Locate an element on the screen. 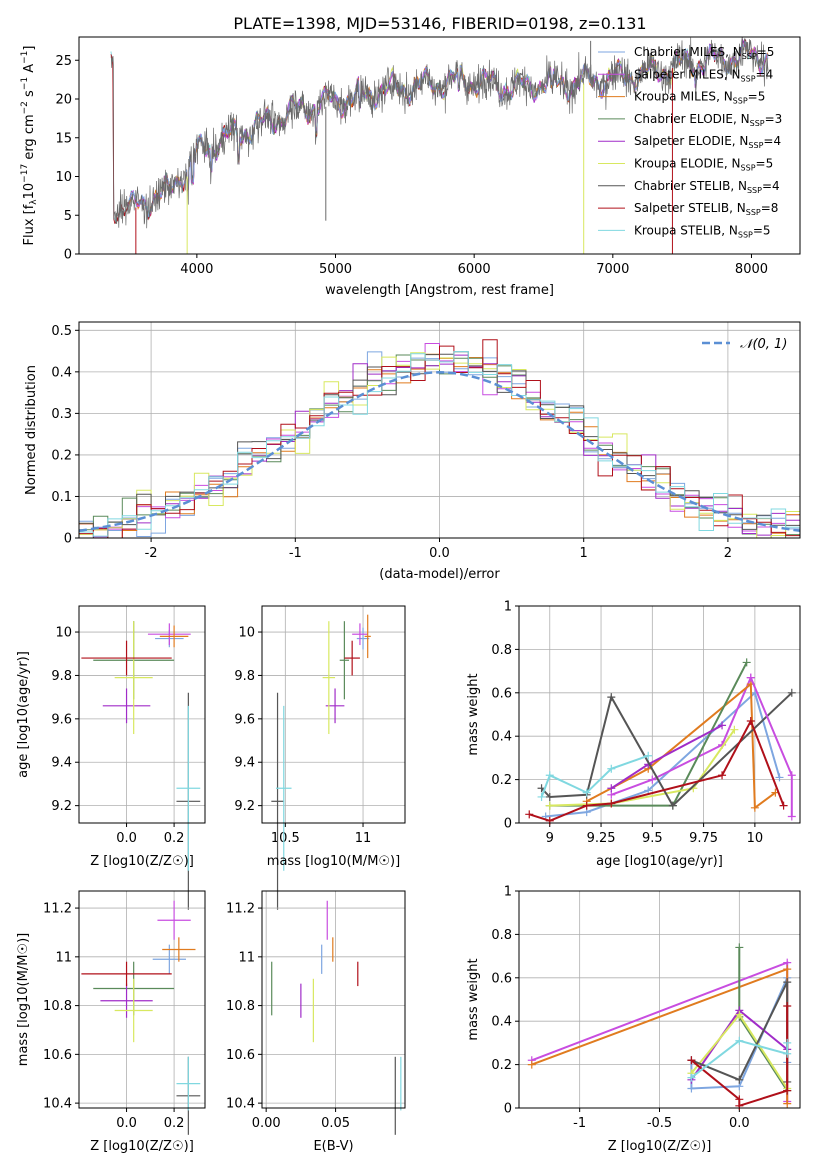 This screenshot has height=1170, width=819. x-axis-label: mass [log10(M/M☉)] is located at coordinates (333, 861).